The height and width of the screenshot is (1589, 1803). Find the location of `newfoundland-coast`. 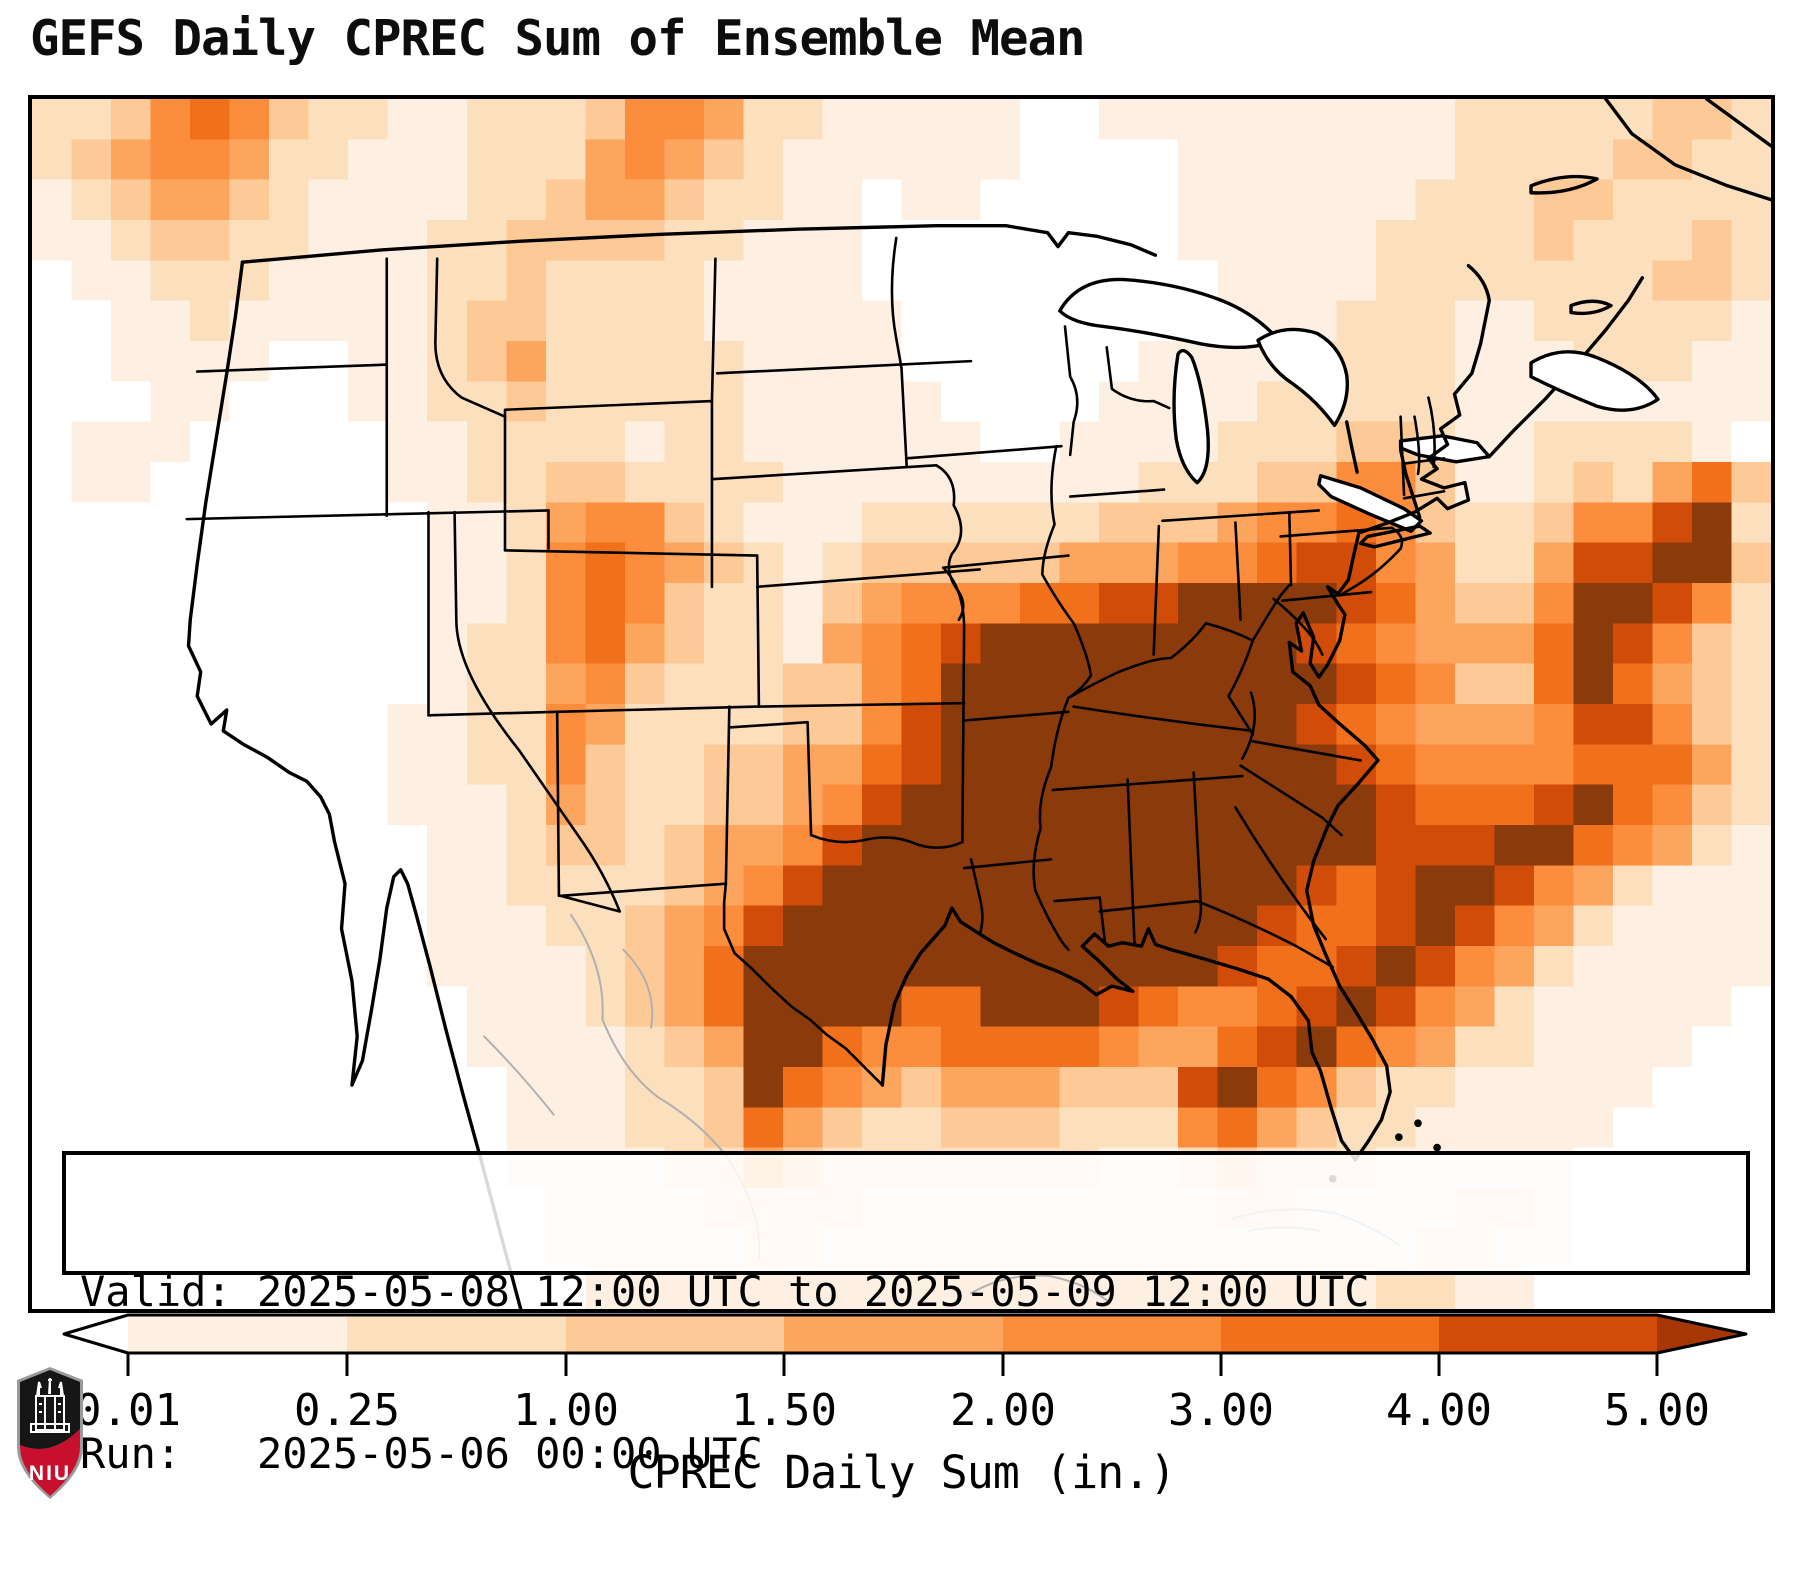

newfoundland-coast is located at coordinates (1688, 149).